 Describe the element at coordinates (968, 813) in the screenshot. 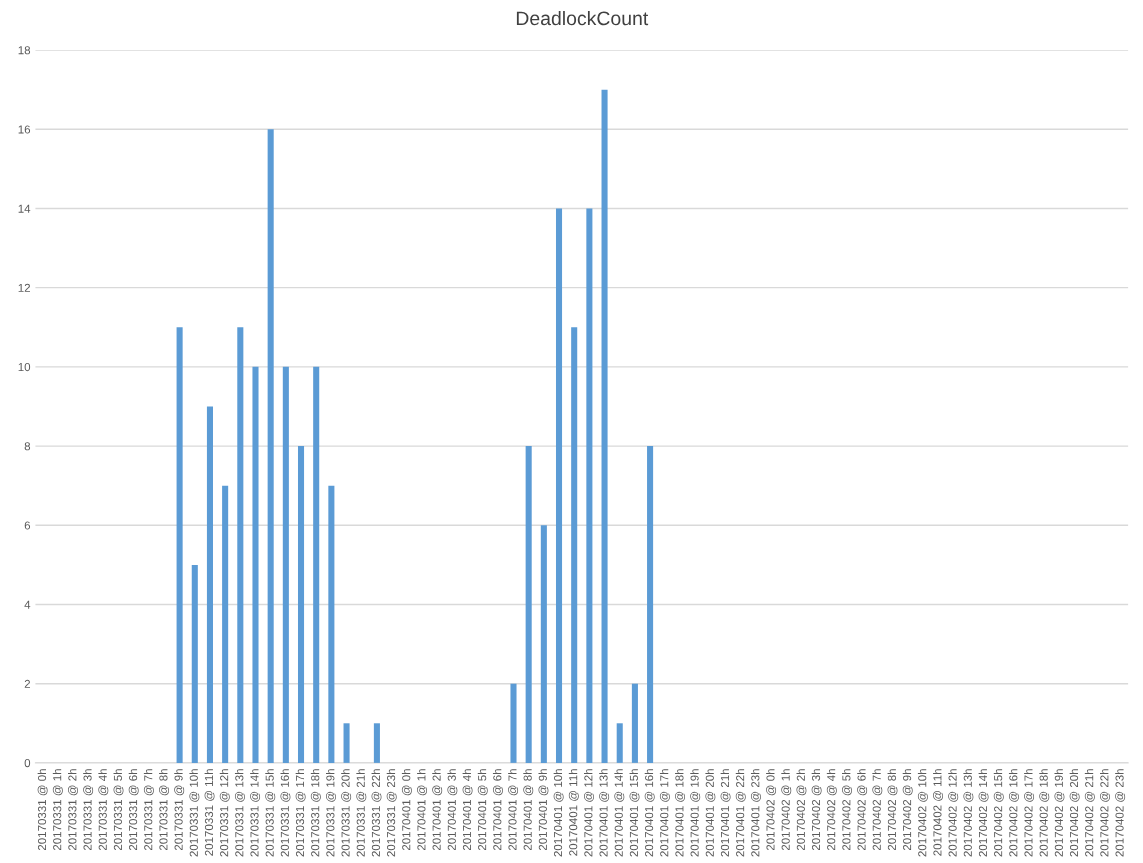

I see `x-tick-label: 20170402 @ 13h` at that location.